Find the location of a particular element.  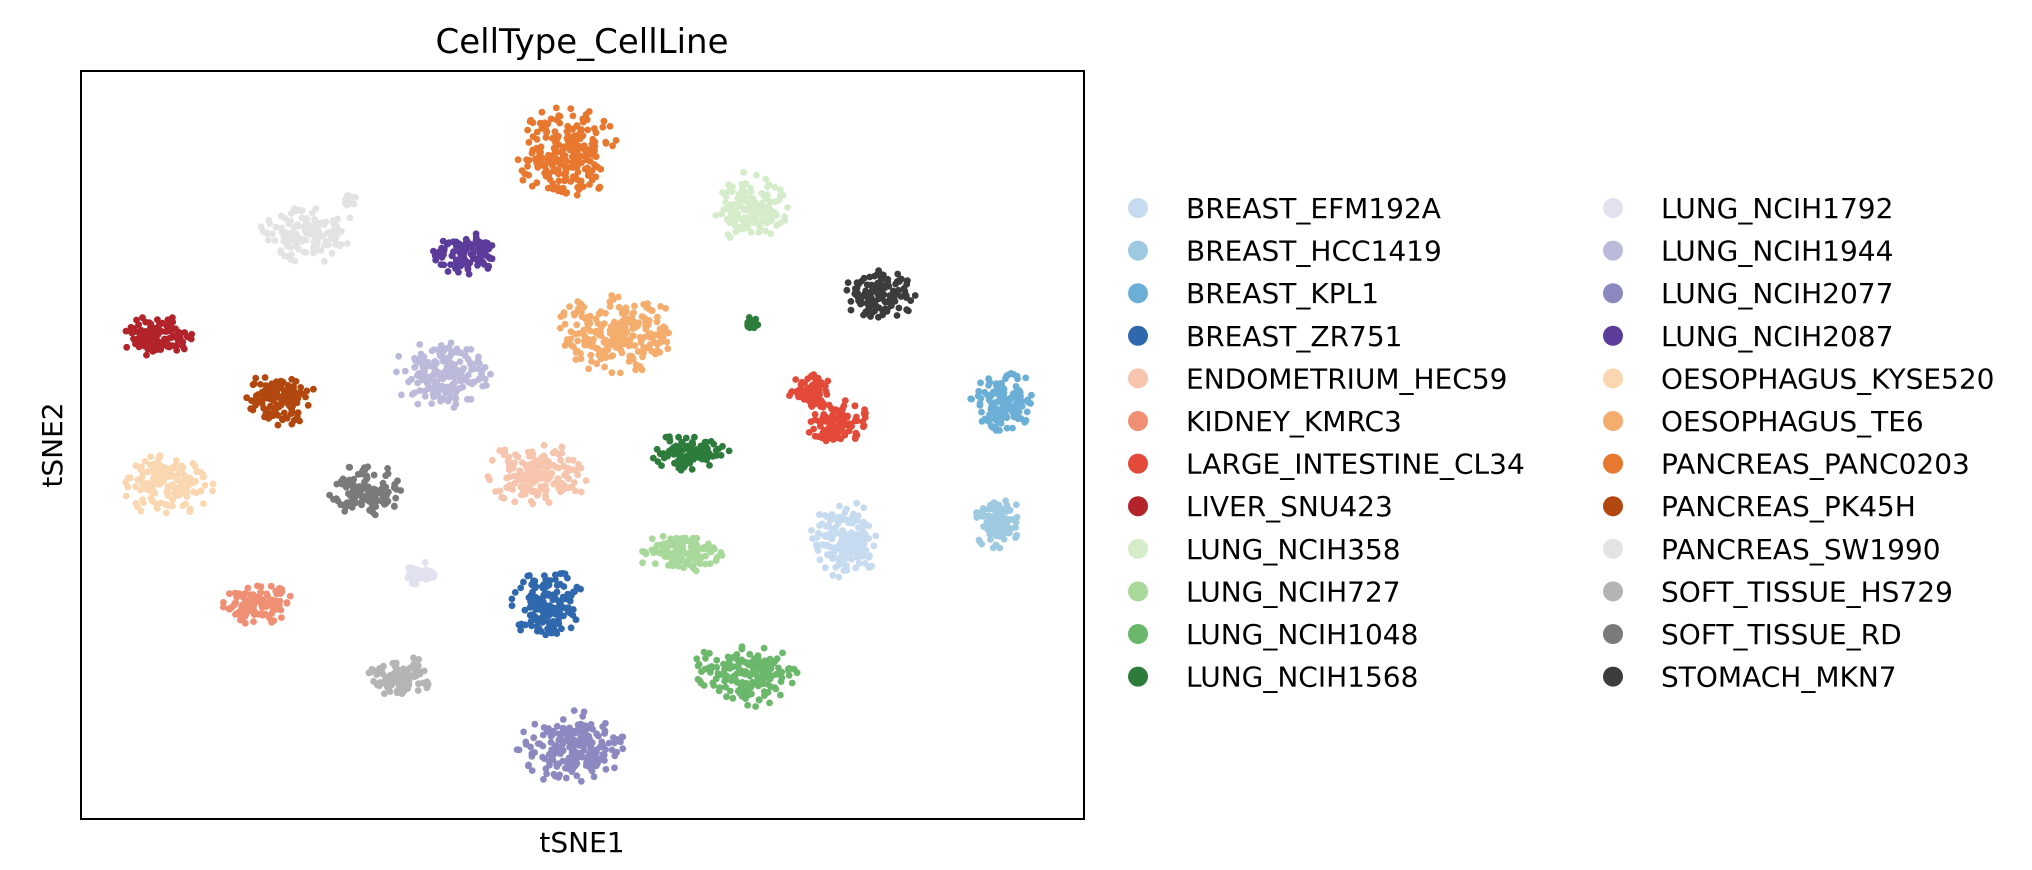

legend-item: LUNG_NCIH2077 is located at coordinates (1748, 293).